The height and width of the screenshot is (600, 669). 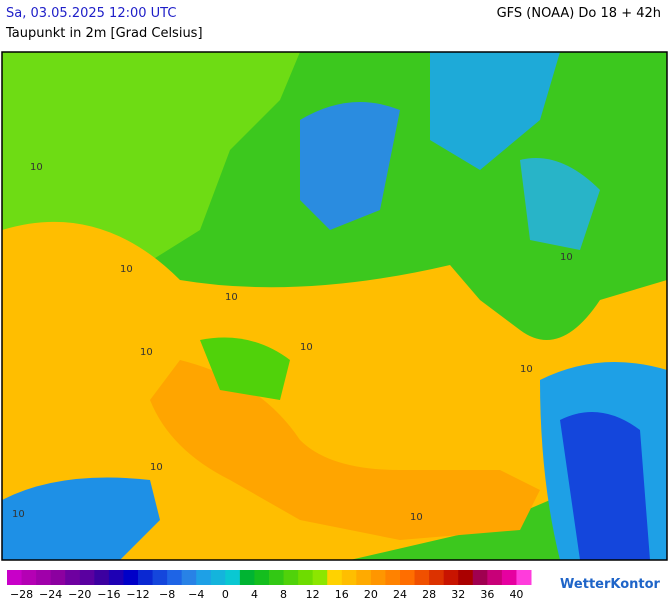 What do you see at coordinates (79, 594) in the screenshot?
I see `legend-label: −20` at bounding box center [79, 594].